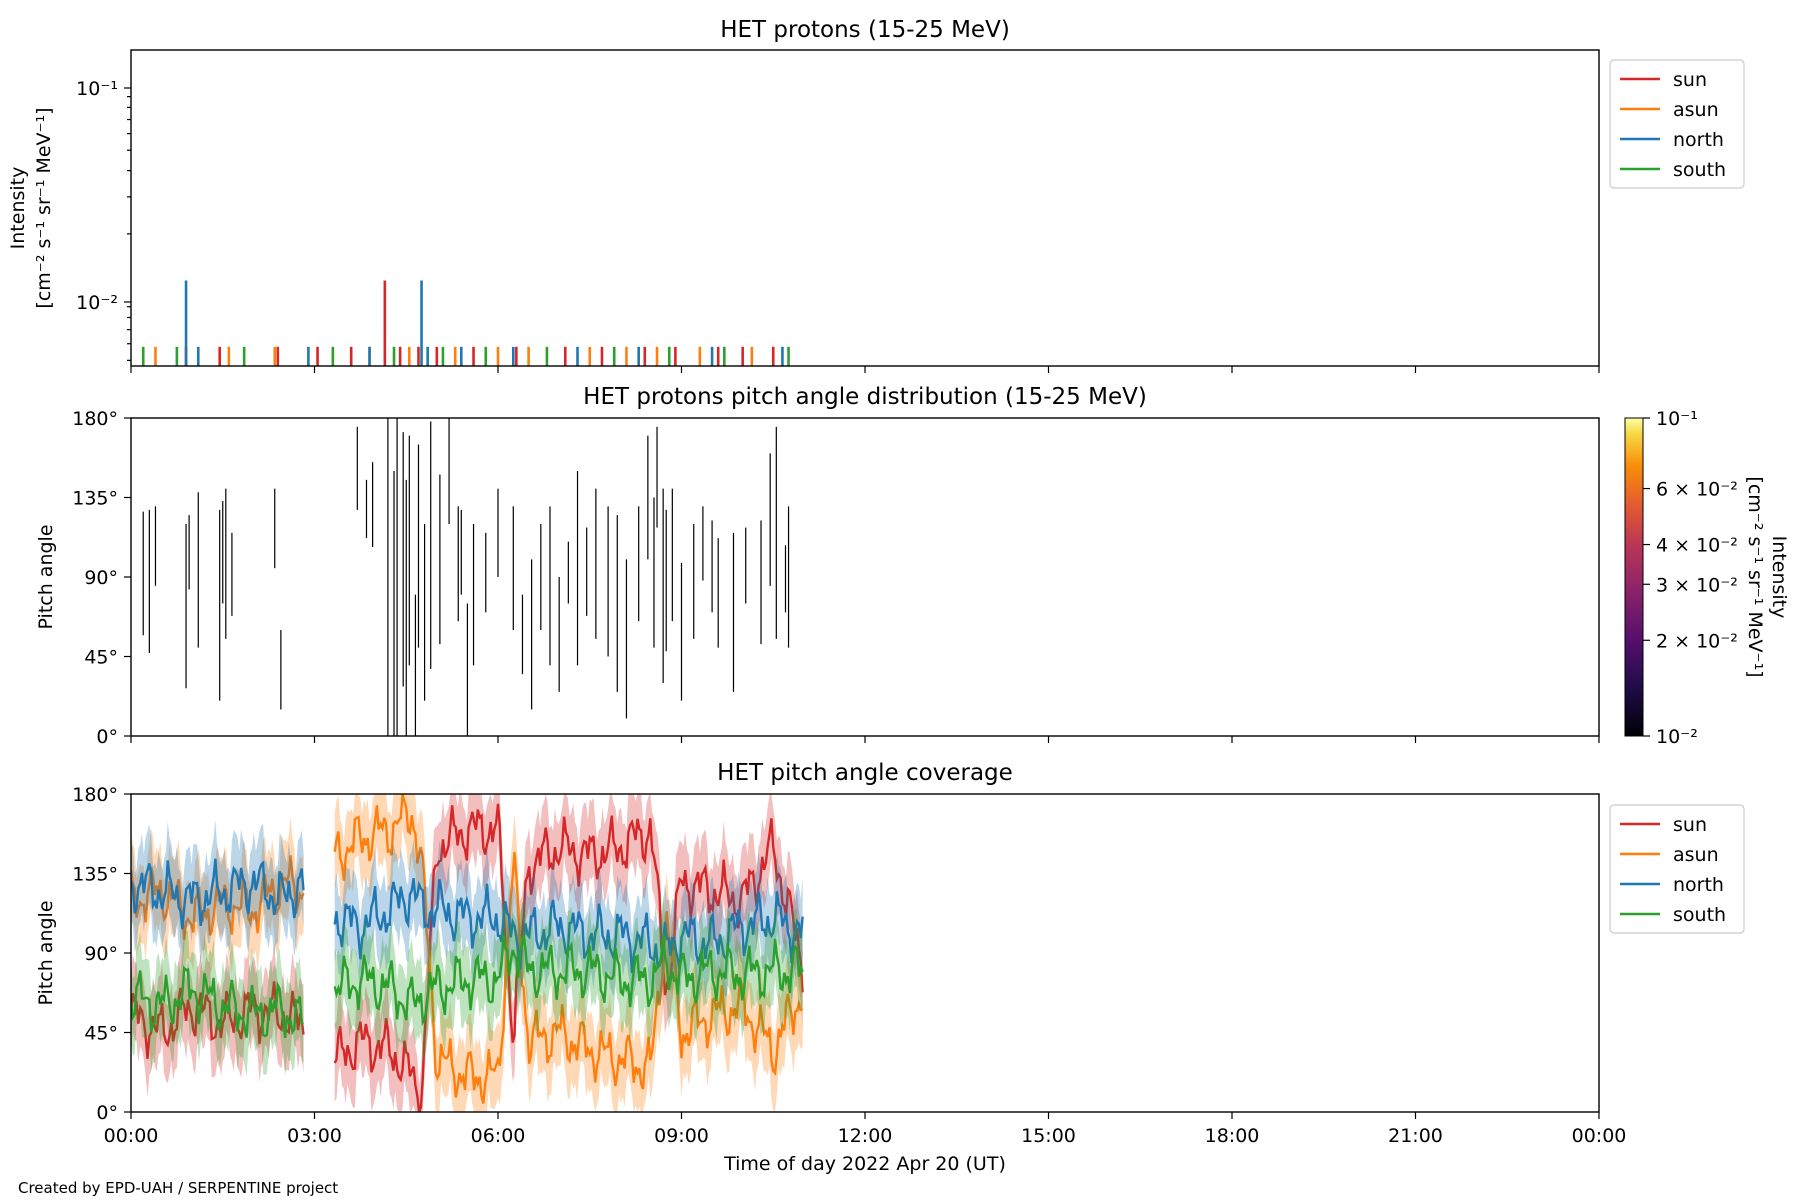  What do you see at coordinates (865, 369) in the screenshot?
I see `panel1-x-ticks` at bounding box center [865, 369].